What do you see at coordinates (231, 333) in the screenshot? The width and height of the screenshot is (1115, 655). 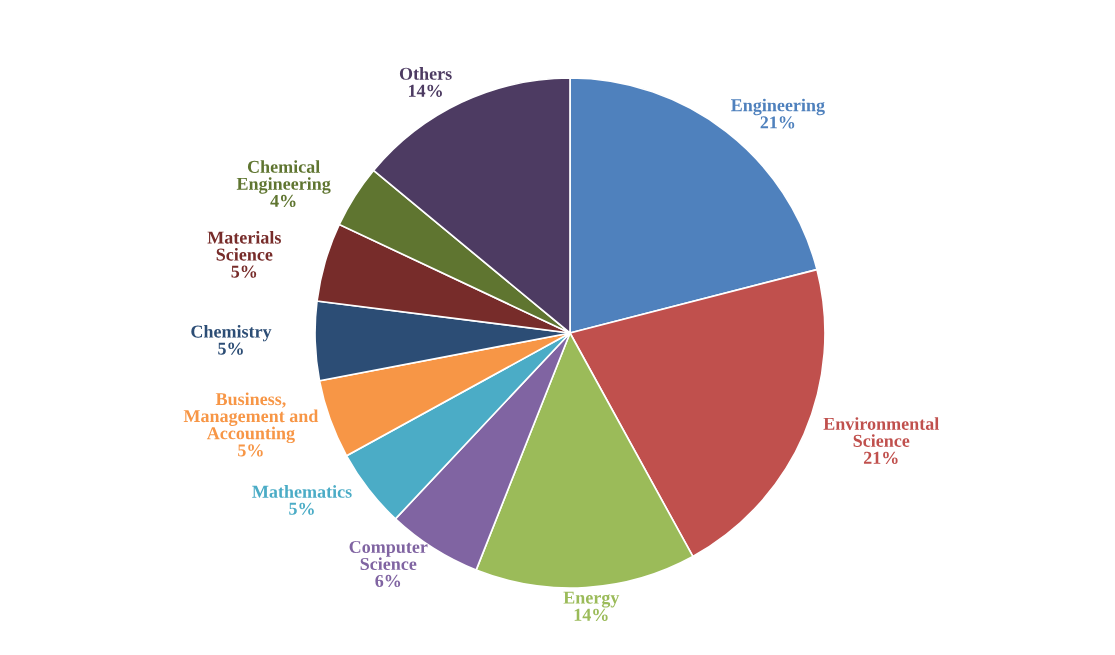 I see `slice-label: Chemistry` at bounding box center [231, 333].